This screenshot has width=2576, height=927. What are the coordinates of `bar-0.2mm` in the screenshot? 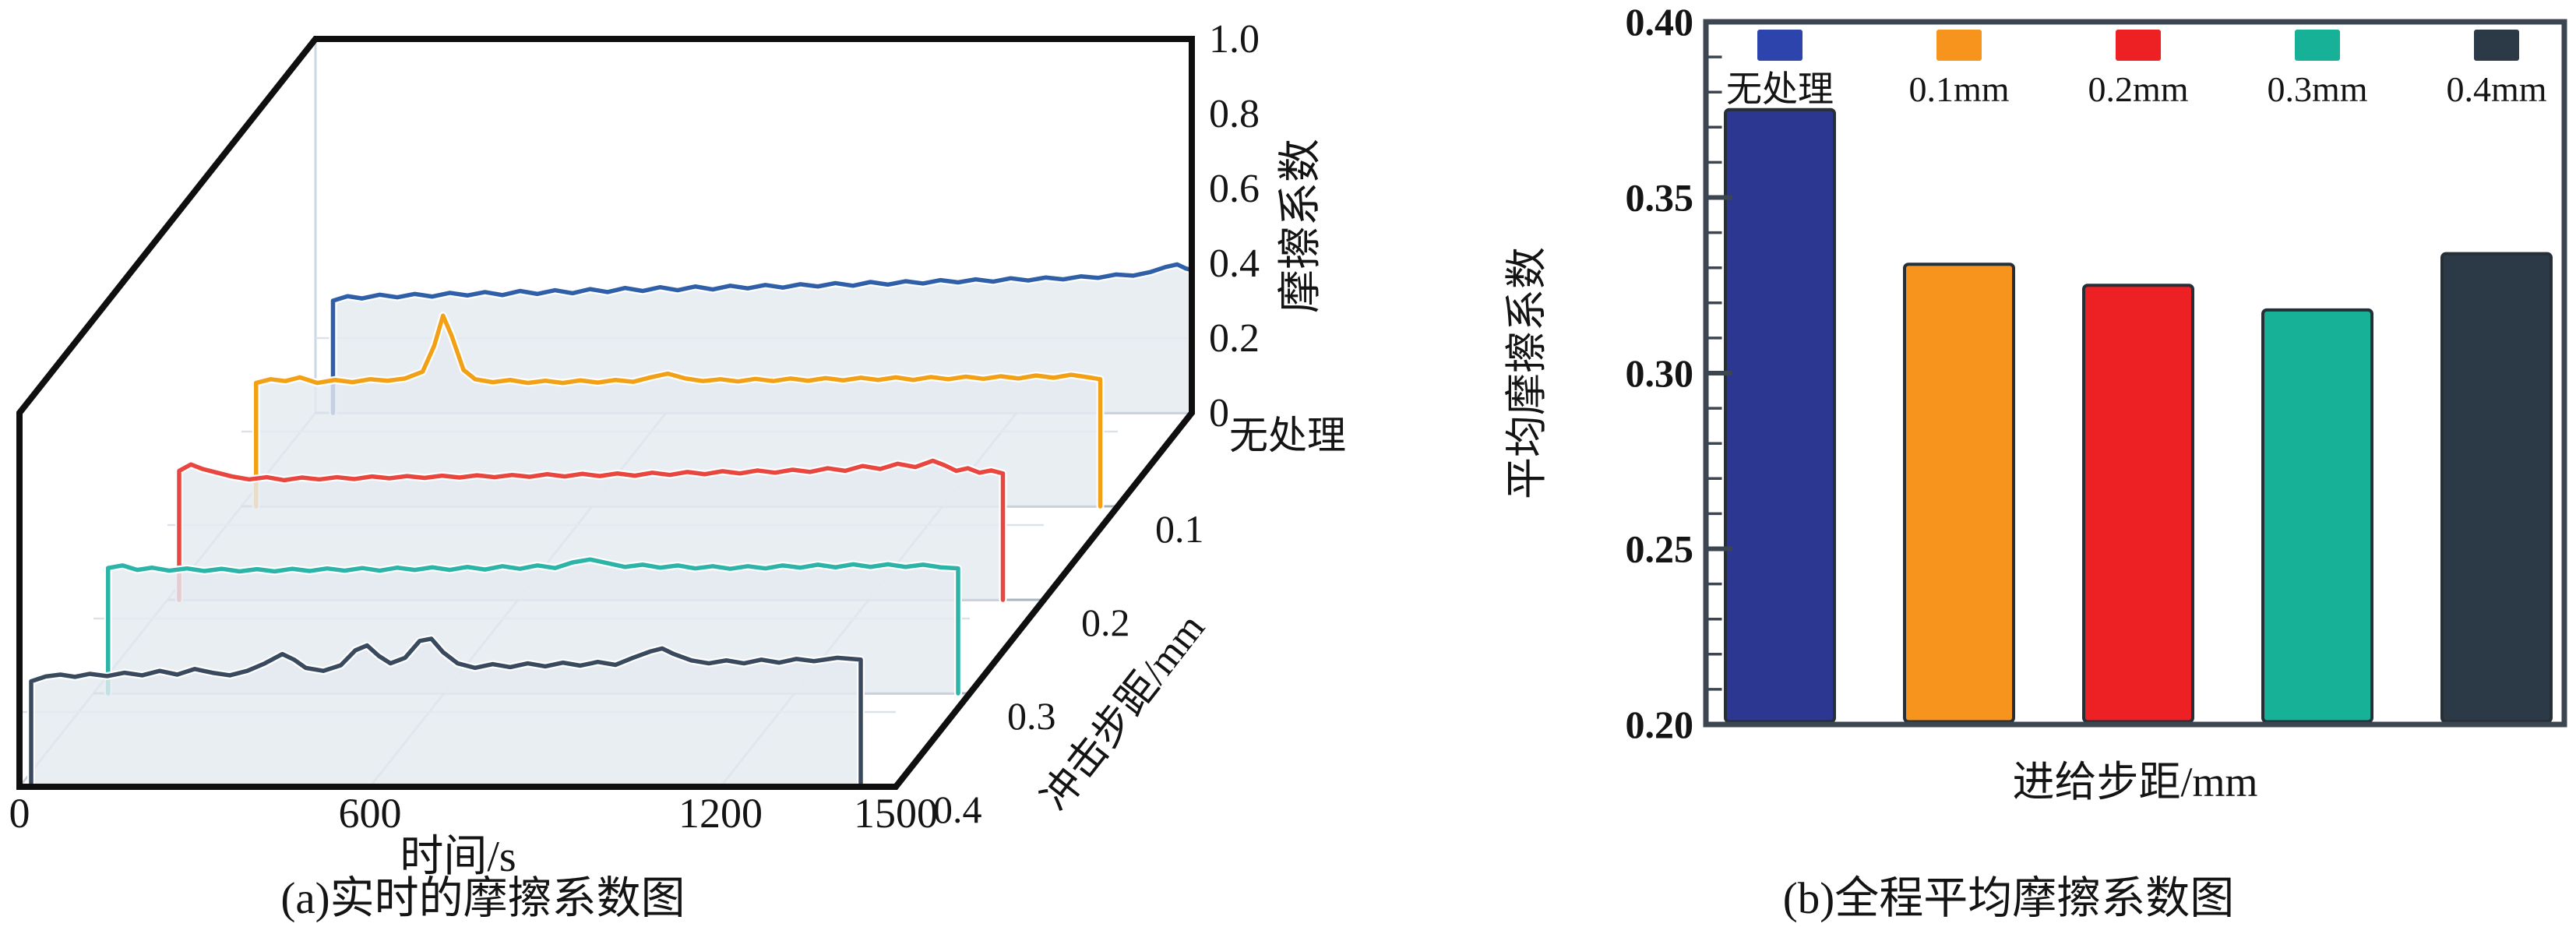 It's located at (2138, 504).